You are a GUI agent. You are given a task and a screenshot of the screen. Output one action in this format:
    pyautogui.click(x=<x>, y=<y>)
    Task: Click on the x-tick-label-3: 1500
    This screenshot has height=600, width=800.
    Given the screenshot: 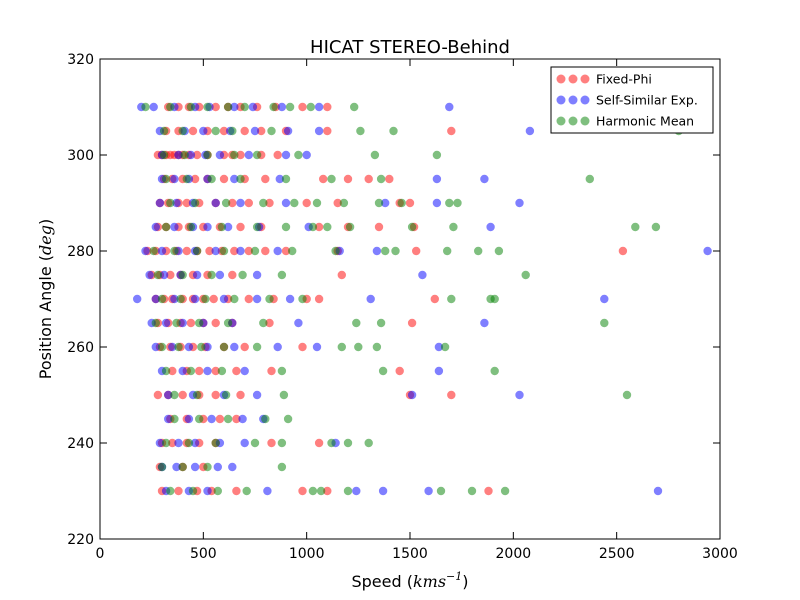 What is the action you would take?
    pyautogui.click(x=410, y=554)
    